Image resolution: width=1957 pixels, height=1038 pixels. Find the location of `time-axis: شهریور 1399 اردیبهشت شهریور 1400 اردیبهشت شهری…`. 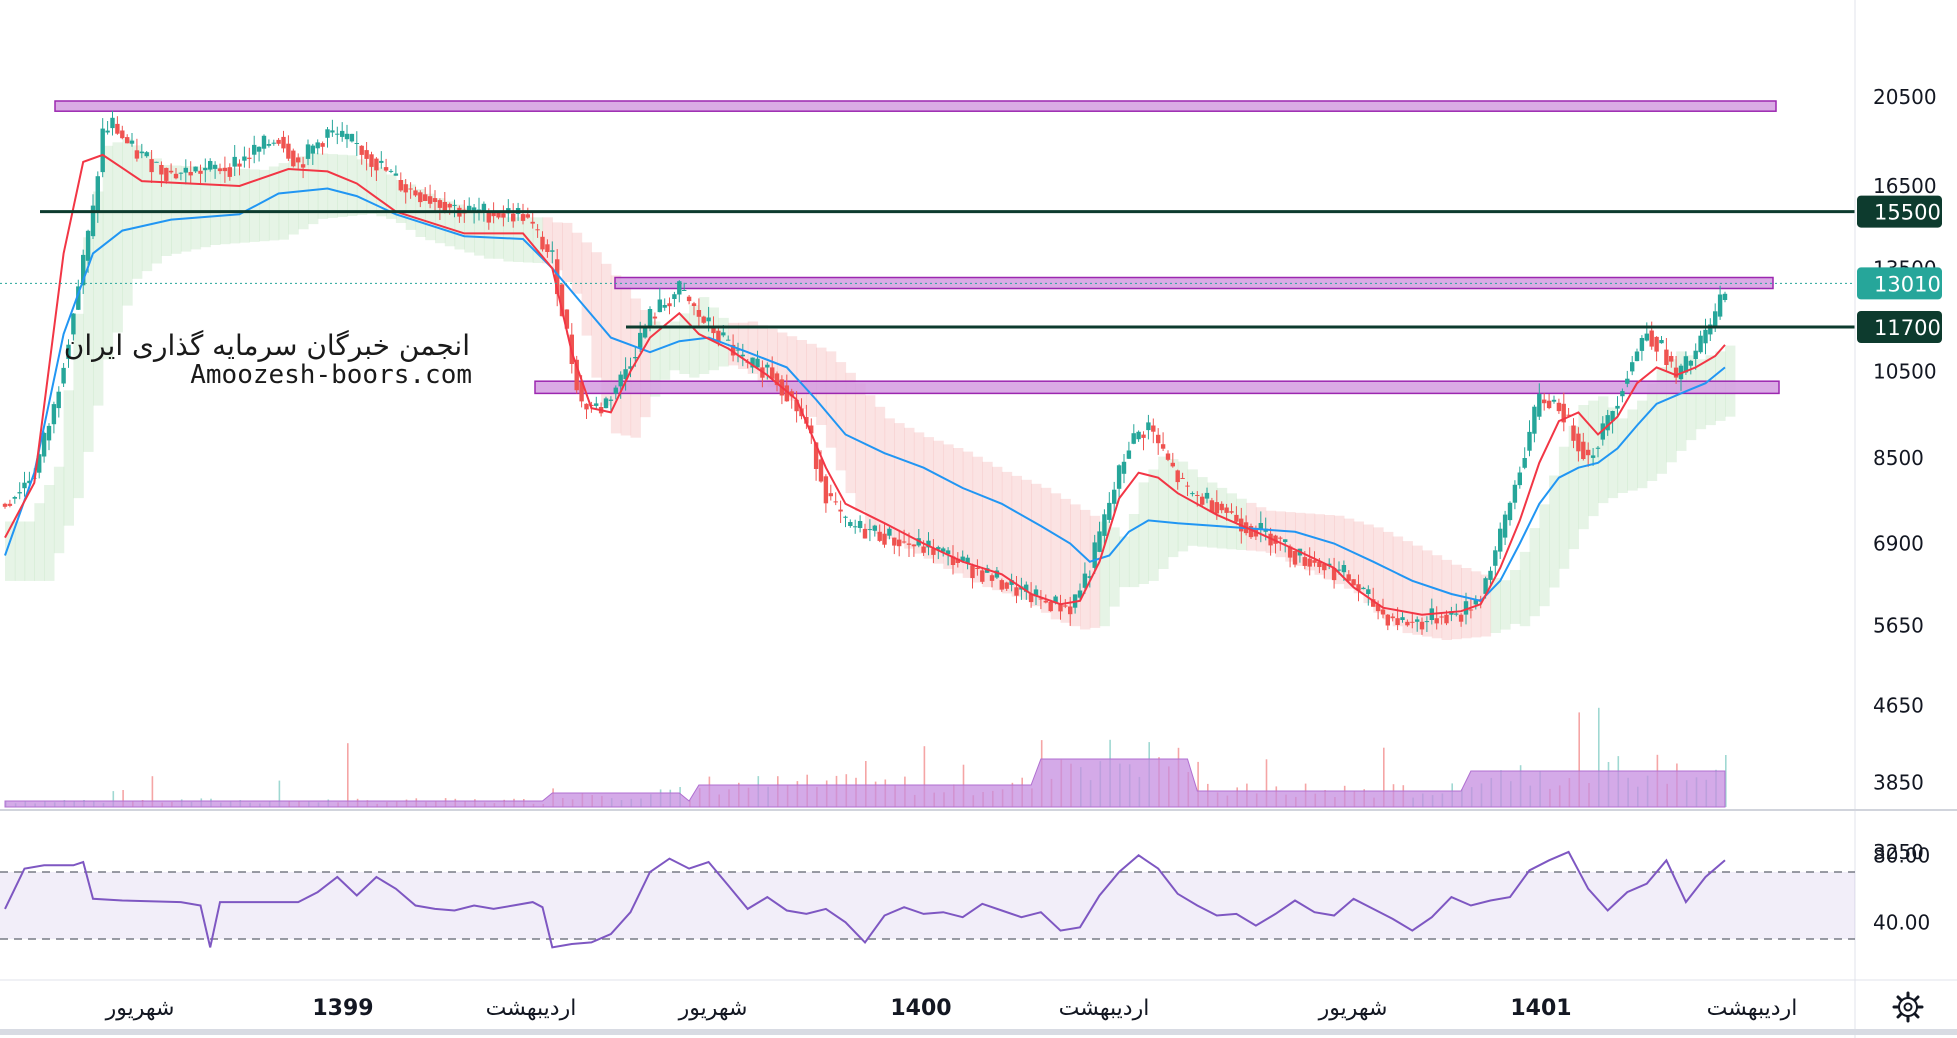

time-axis: شهریور 1399 اردیبهشت شهریور 1400 اردیبهشت شهری… is located at coordinates (951, 1008).